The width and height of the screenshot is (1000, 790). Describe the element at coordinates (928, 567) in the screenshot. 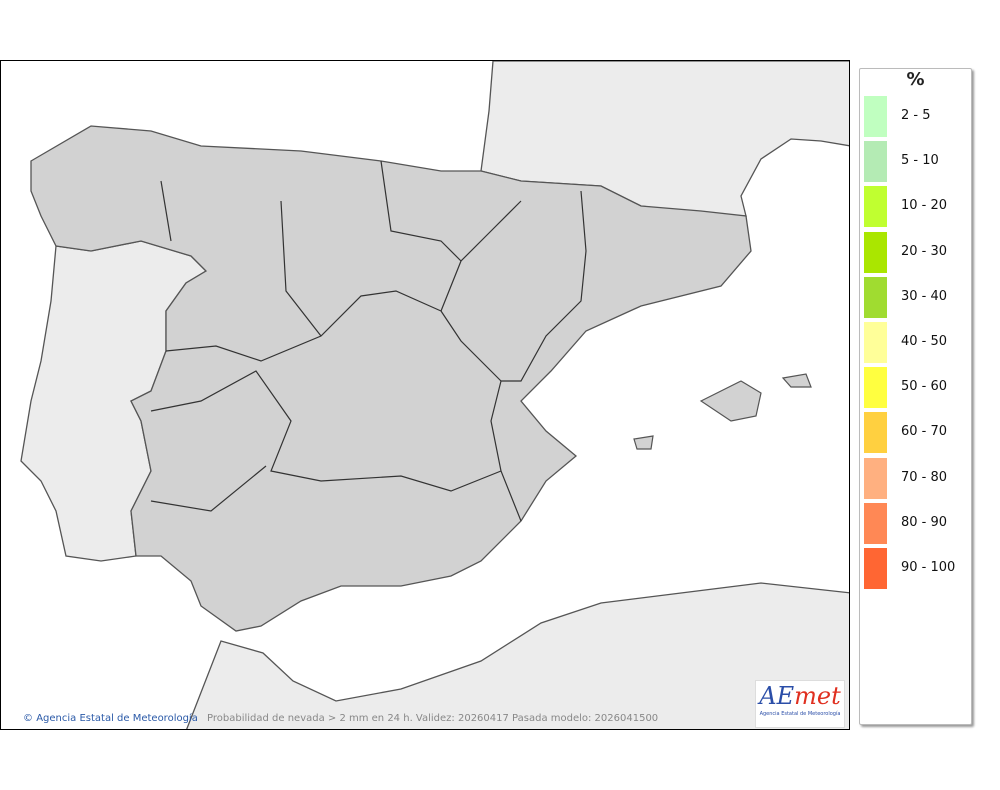

I see `legend-label: 90 - 100` at that location.